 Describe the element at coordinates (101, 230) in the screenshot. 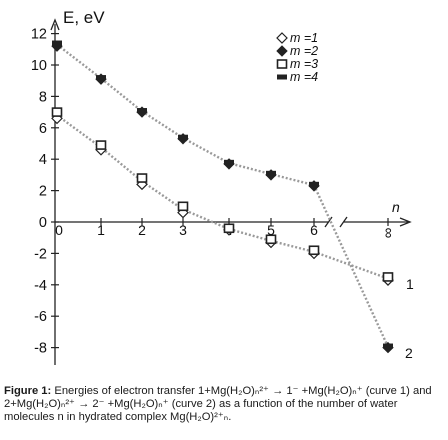

I see `x-tick-label: 1` at that location.